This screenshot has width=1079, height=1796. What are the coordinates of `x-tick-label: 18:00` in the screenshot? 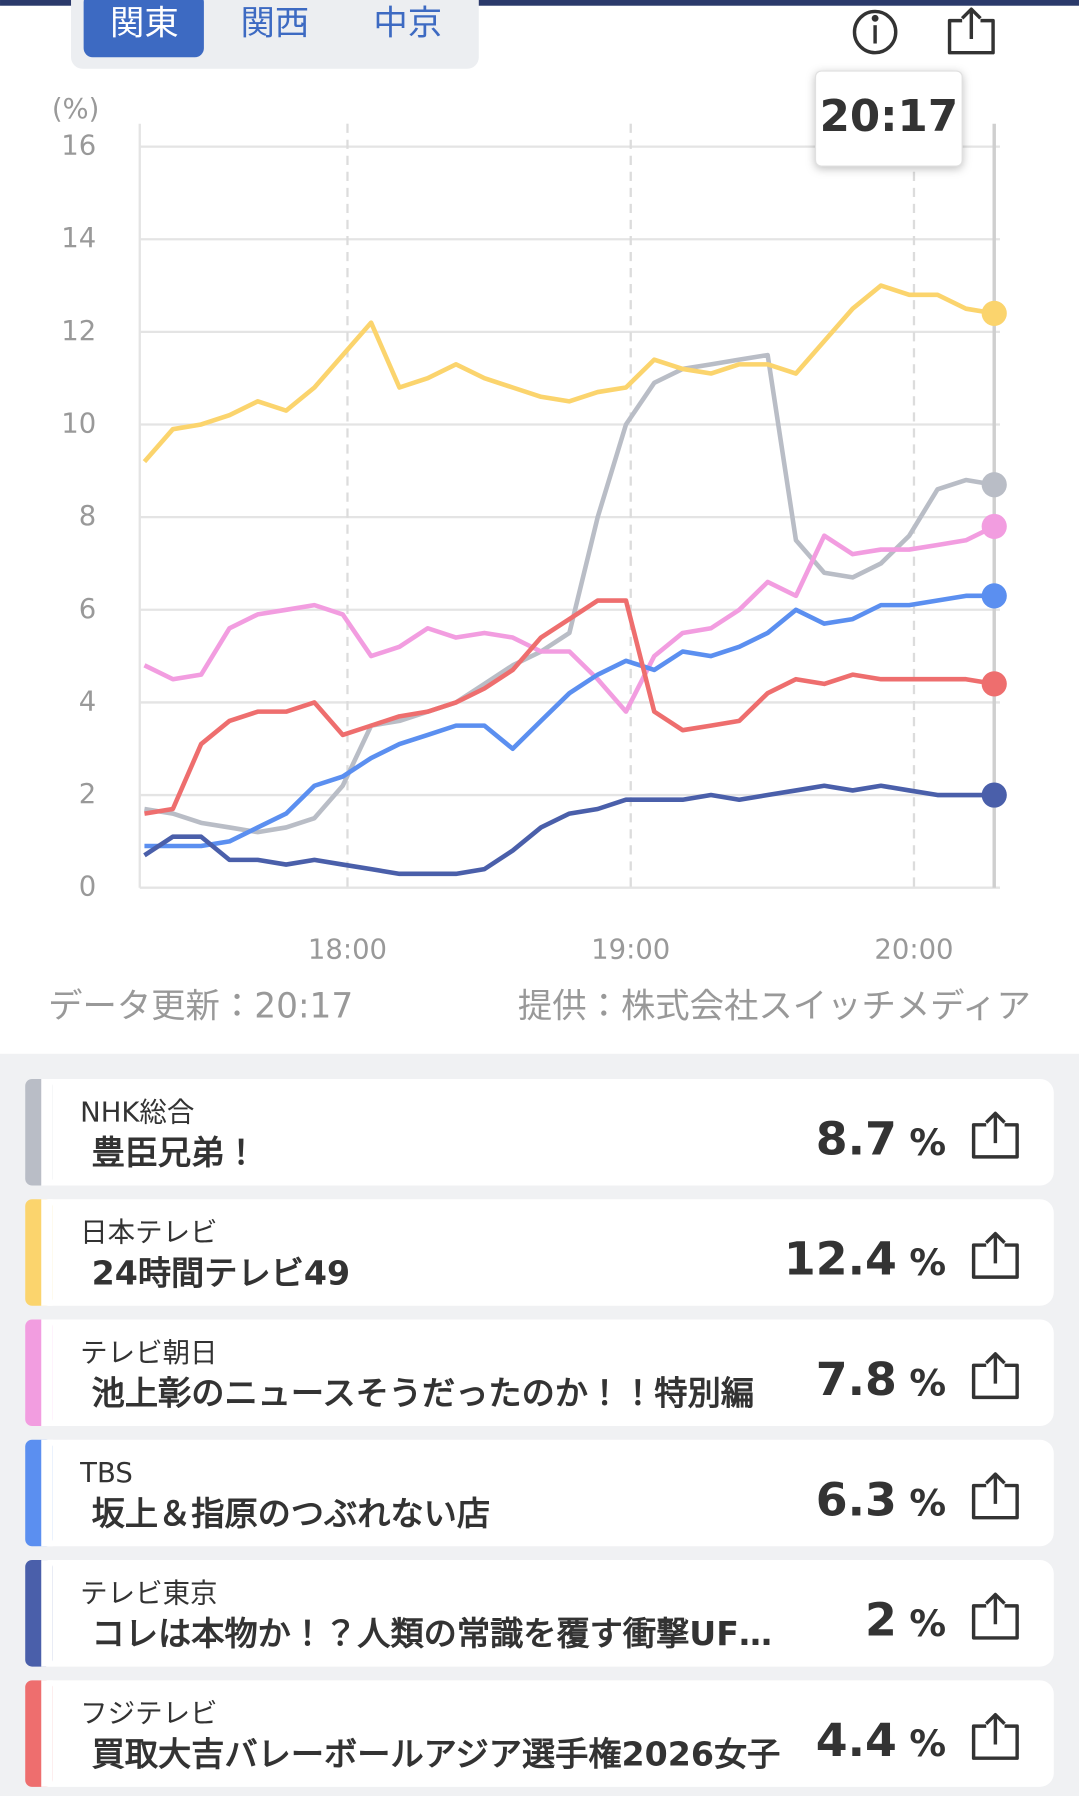 It's located at (347, 950).